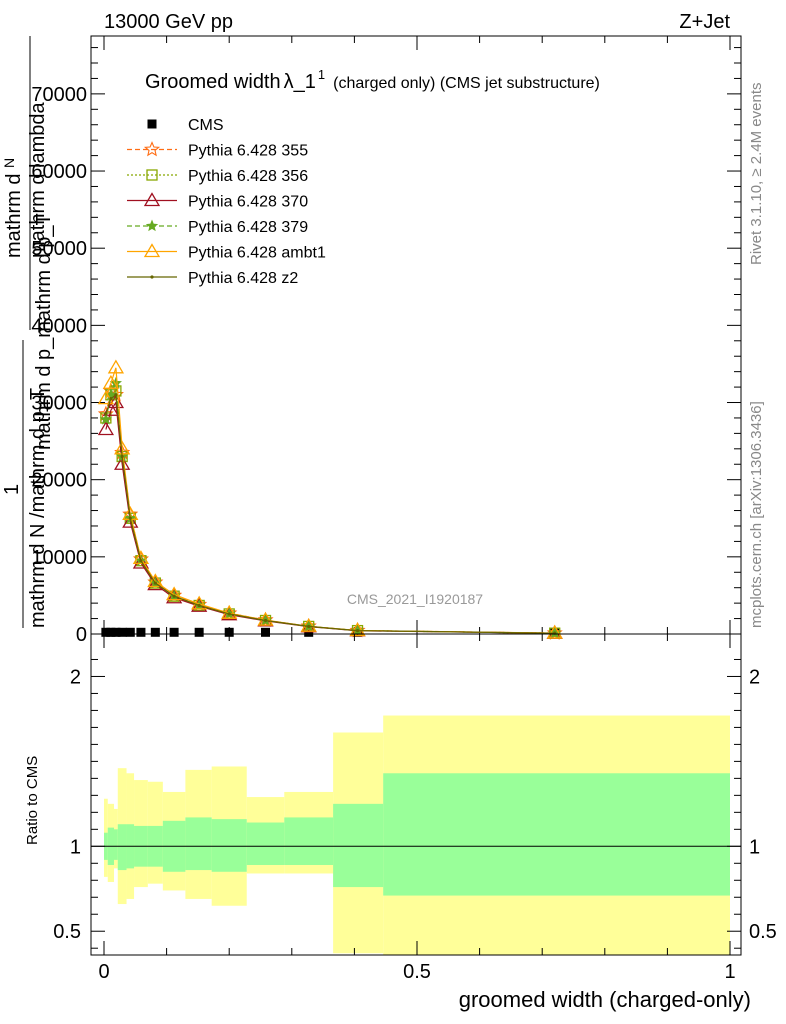  What do you see at coordinates (248, 202) in the screenshot?
I see `legend-label: Pythia 6.428 370` at bounding box center [248, 202].